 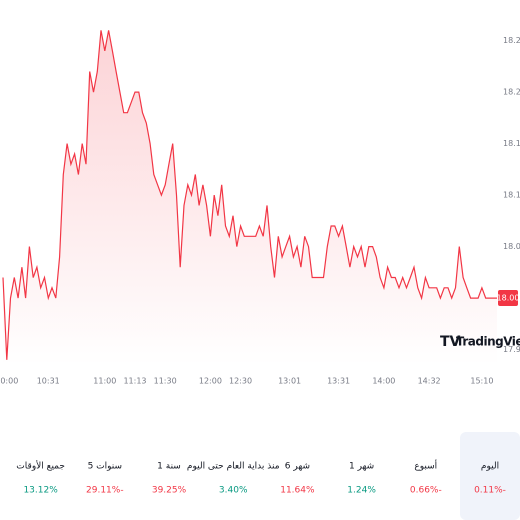 I want to click on x-tick-label: 10:31, so click(x=48, y=381).